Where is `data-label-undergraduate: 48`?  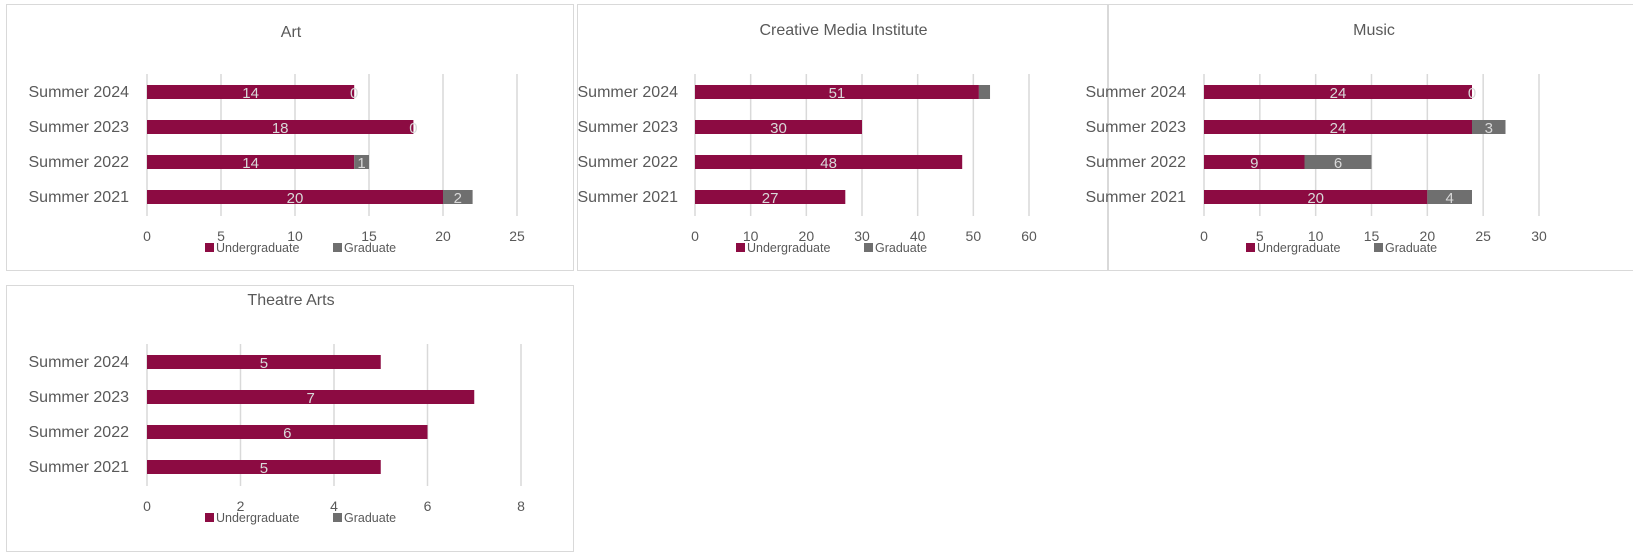 data-label-undergraduate: 48 is located at coordinates (828, 163).